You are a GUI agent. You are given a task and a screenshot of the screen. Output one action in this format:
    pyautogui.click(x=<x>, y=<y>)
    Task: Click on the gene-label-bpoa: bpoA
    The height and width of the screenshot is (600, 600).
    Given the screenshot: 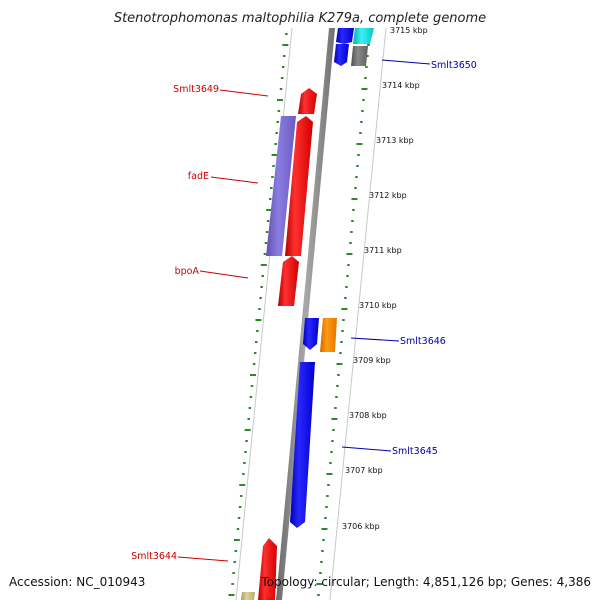 What is the action you would take?
    pyautogui.click(x=187, y=271)
    